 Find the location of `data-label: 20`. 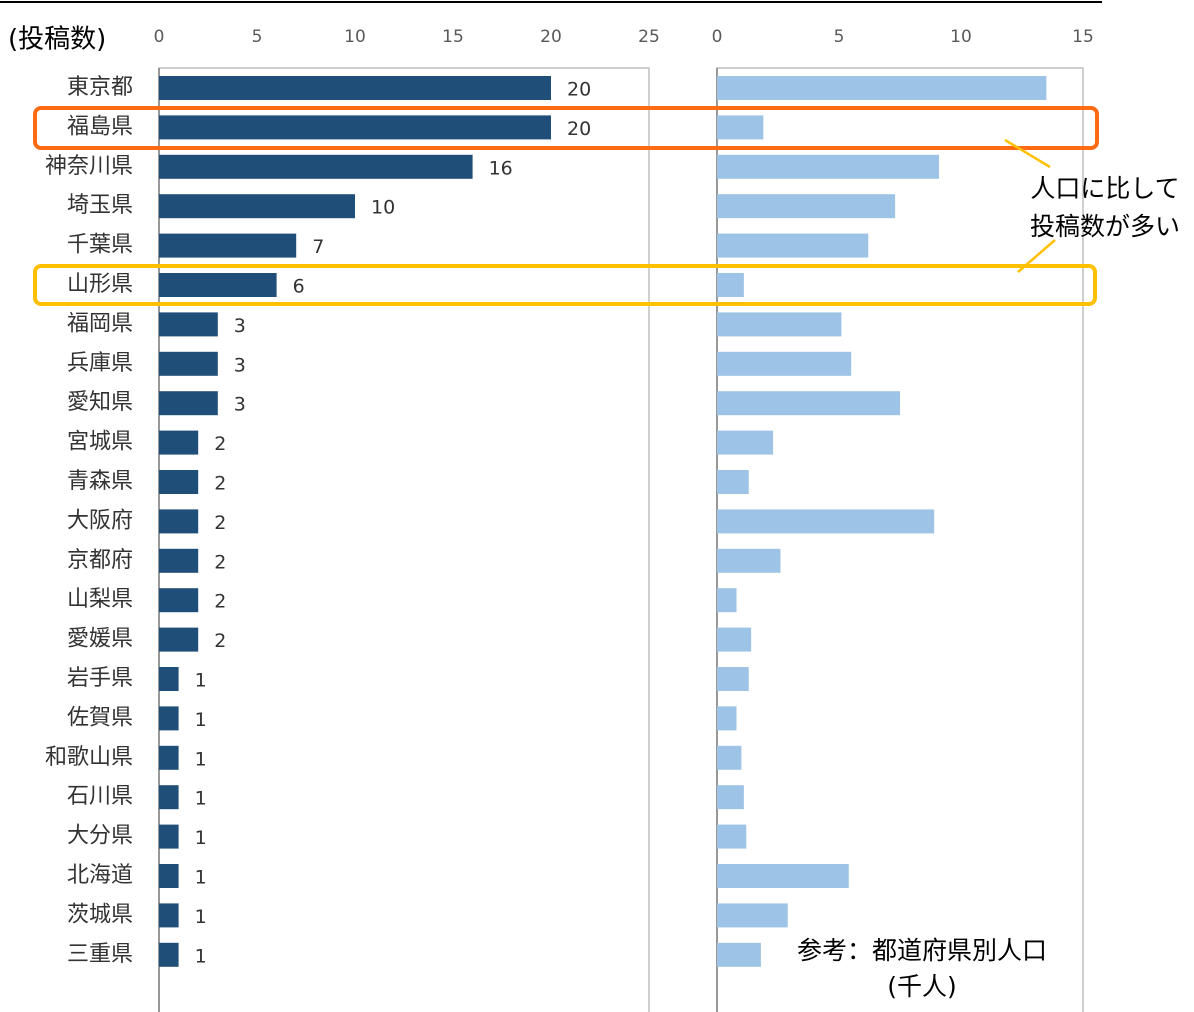

data-label: 20 is located at coordinates (579, 90).